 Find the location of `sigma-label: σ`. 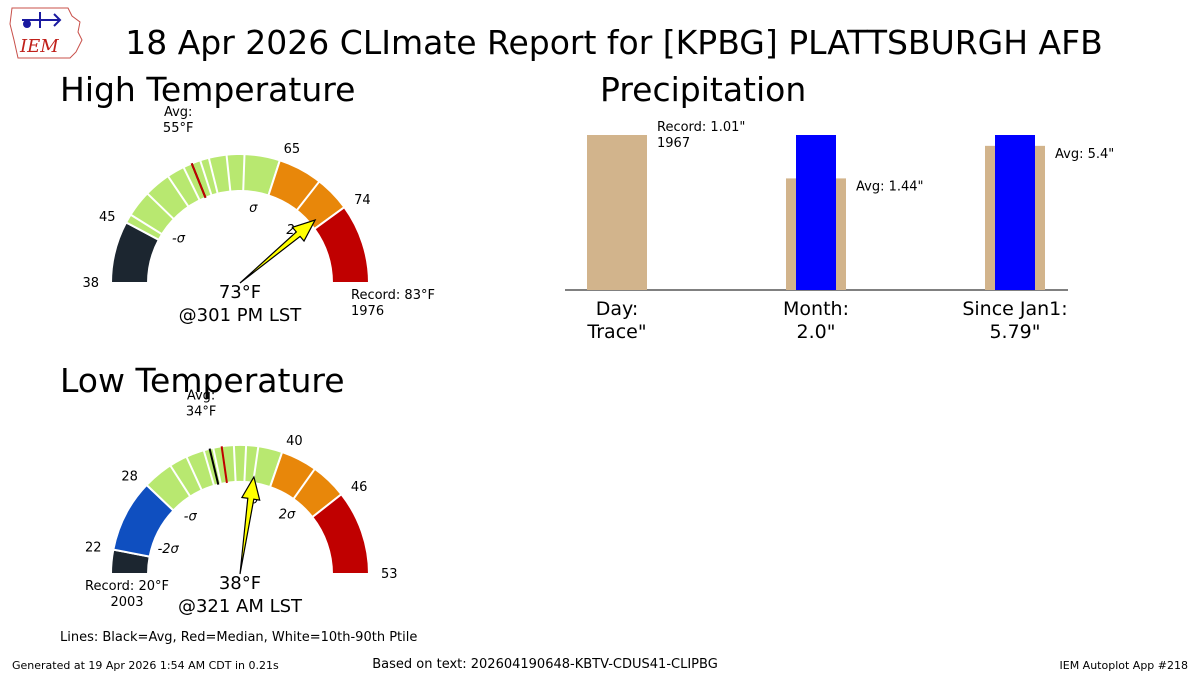

sigma-label: σ is located at coordinates (253, 208).